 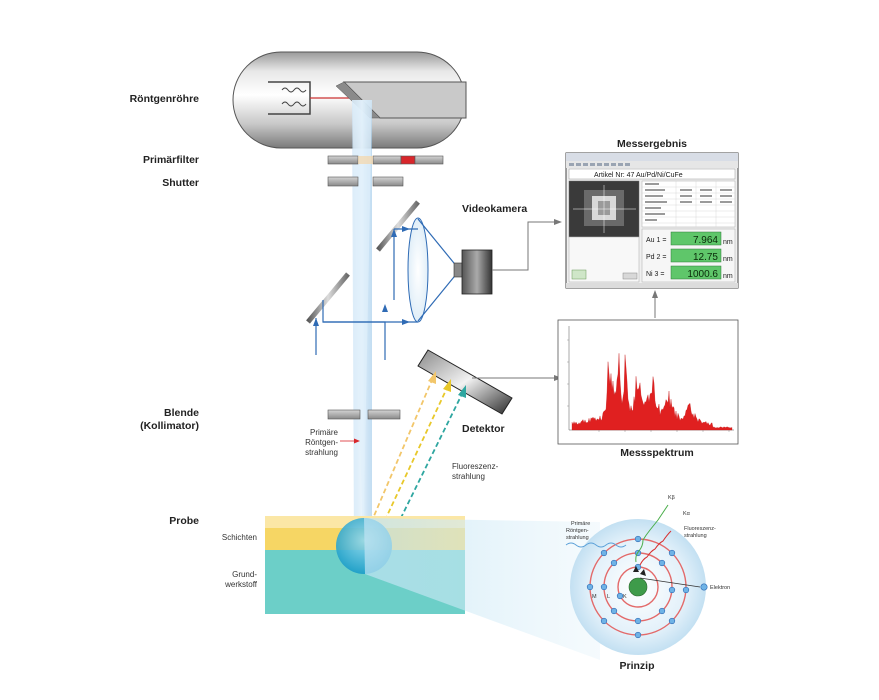 What do you see at coordinates (705, 257) in the screenshot?
I see `result-value-2: 12.75` at bounding box center [705, 257].